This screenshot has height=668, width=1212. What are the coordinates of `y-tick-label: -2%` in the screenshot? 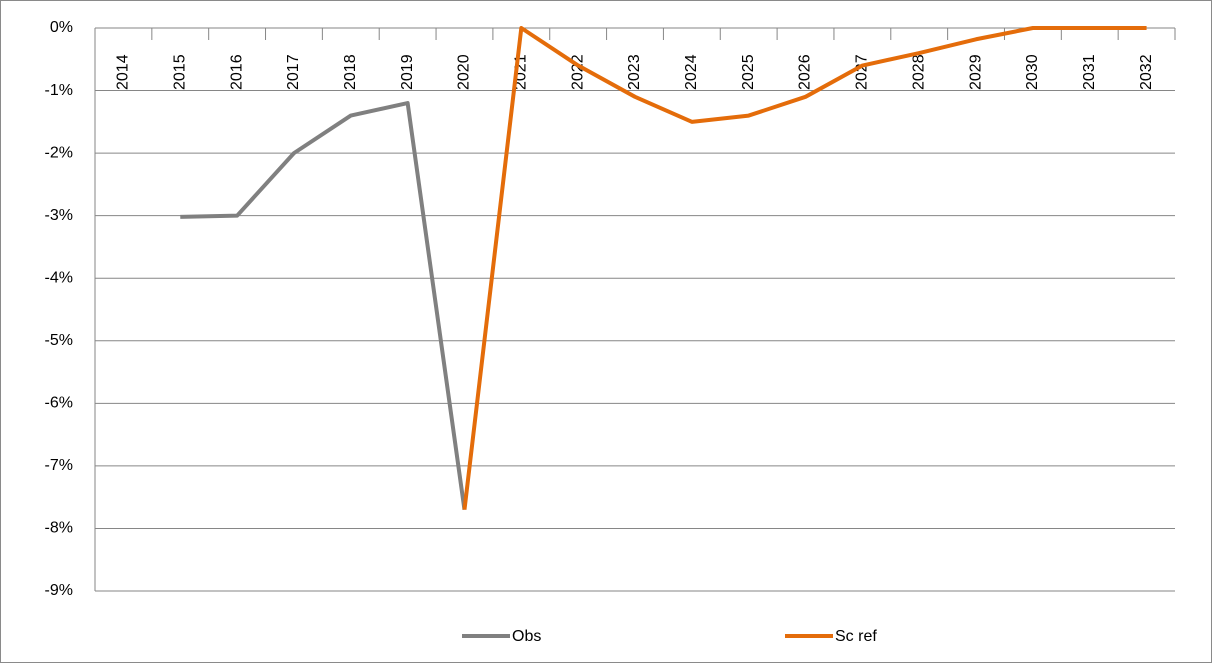 It's located at (59, 152).